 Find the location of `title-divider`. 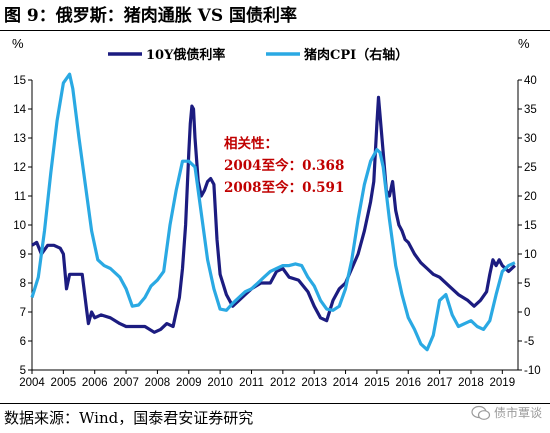

title-divider is located at coordinates (275, 30).